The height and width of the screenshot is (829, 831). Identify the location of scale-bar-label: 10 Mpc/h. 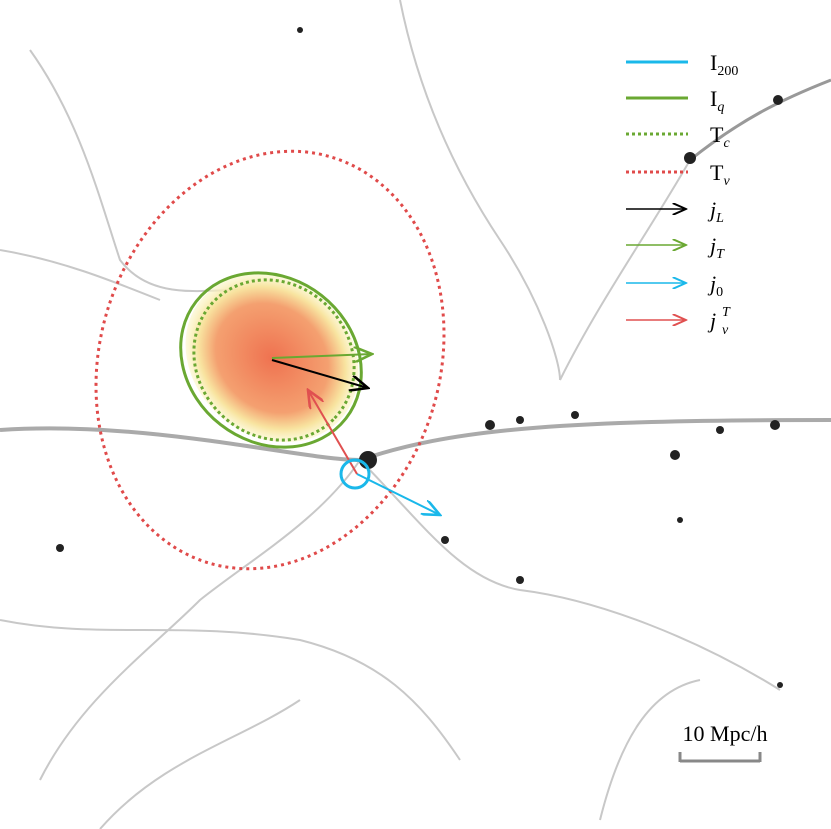
(725, 733).